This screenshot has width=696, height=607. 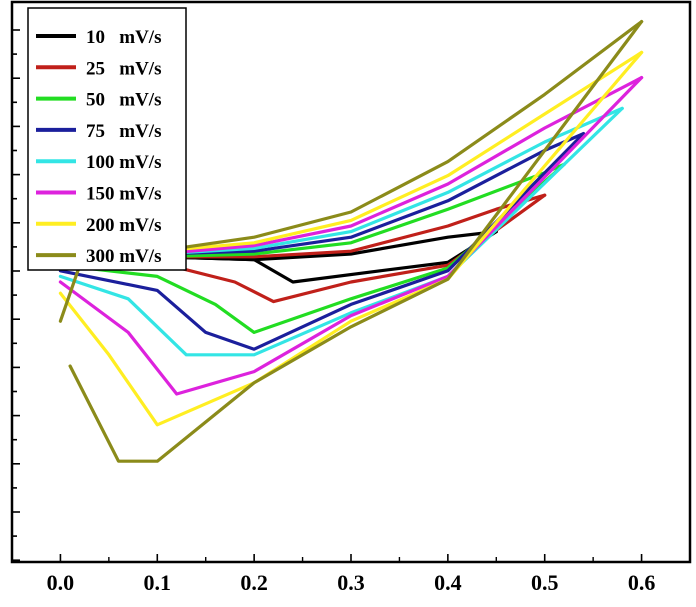 What do you see at coordinates (642, 582) in the screenshot?
I see `x-tick-label: 0.6` at bounding box center [642, 582].